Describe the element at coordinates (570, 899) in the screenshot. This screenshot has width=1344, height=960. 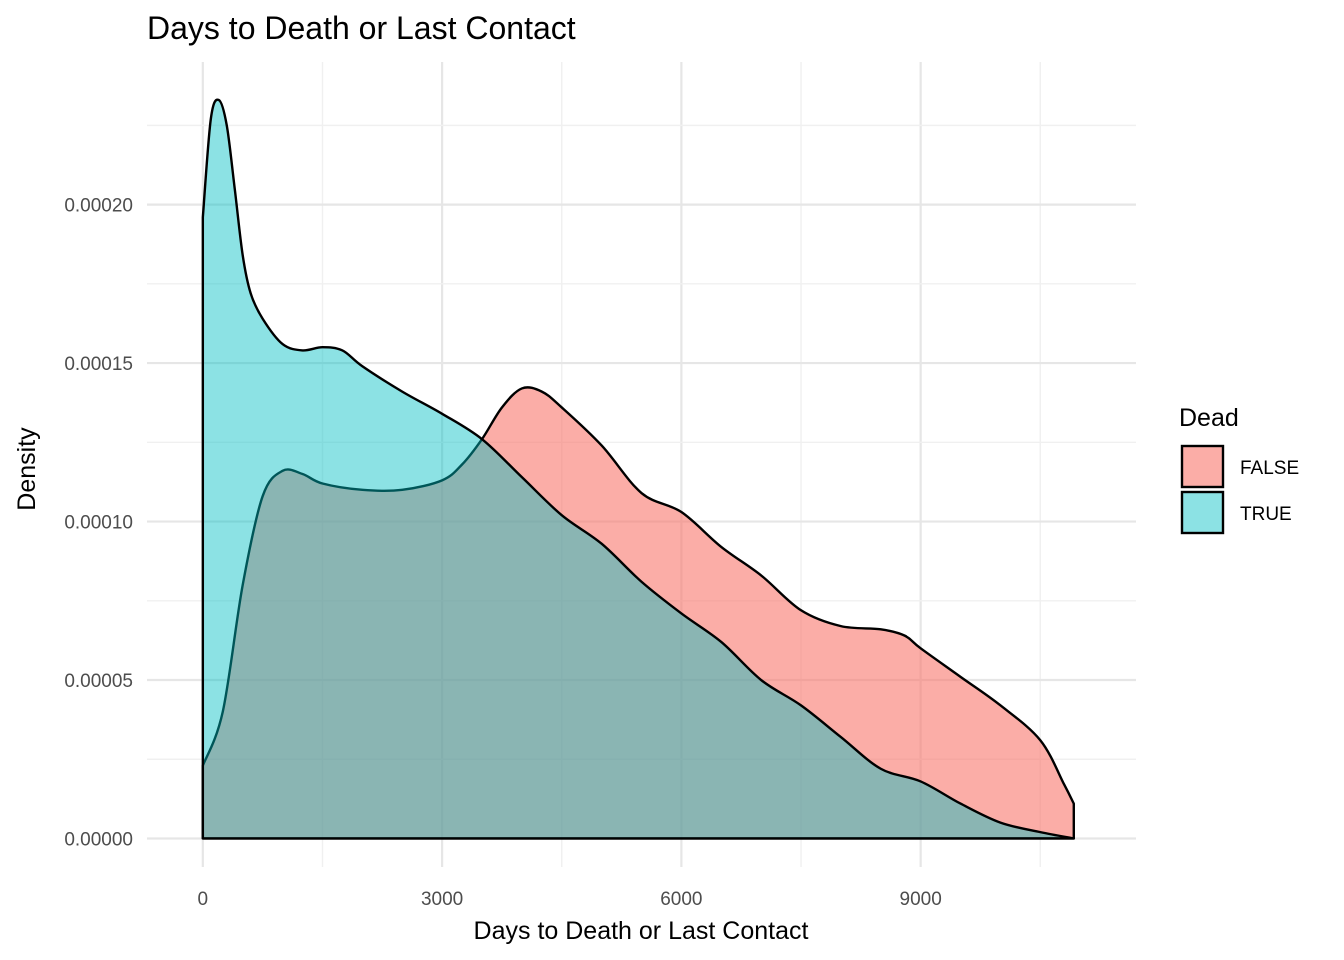
I see `x-axis-ticks: 0 3000 6000 9000` at that location.